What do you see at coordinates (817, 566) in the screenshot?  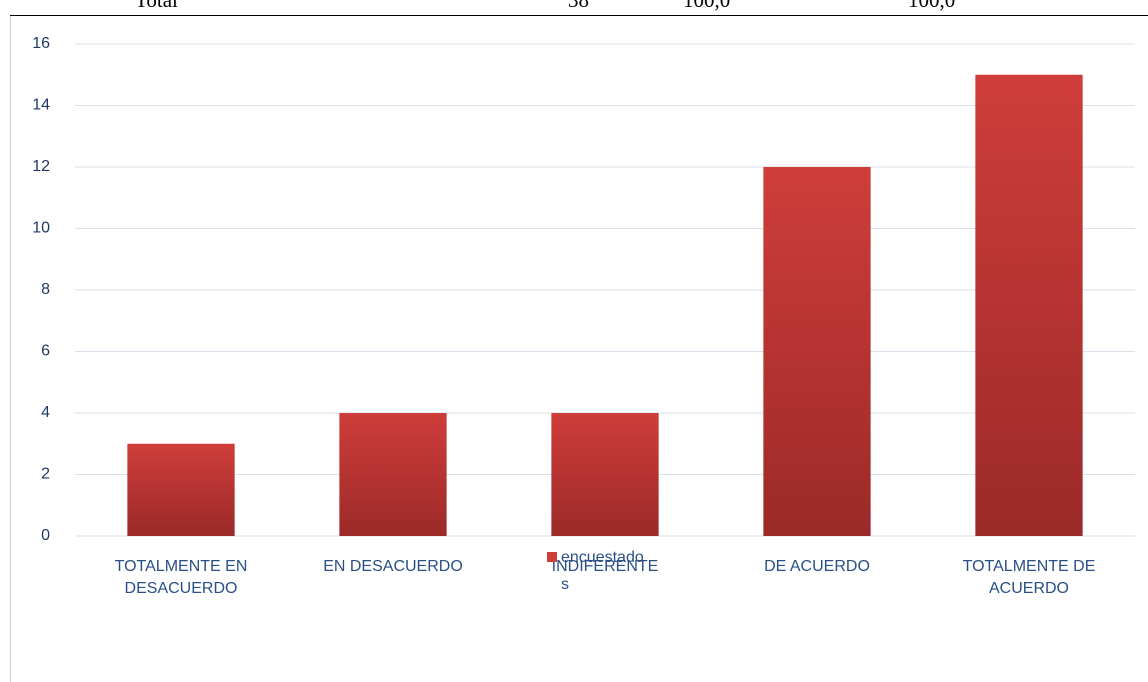 I see `x-tick-label: DE ACUERDO` at bounding box center [817, 566].